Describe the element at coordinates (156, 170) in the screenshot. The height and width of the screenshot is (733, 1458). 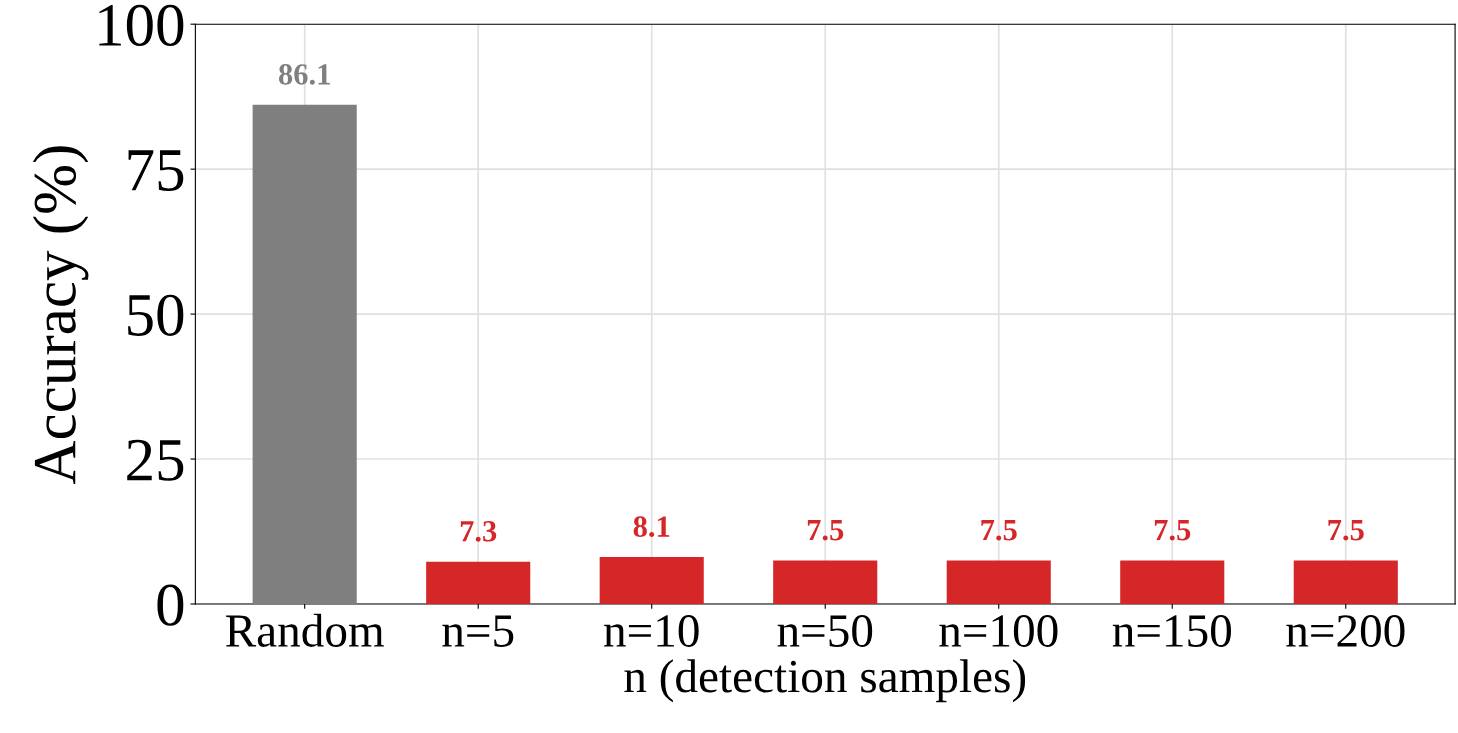
I see `y-tick-label: 75` at that location.